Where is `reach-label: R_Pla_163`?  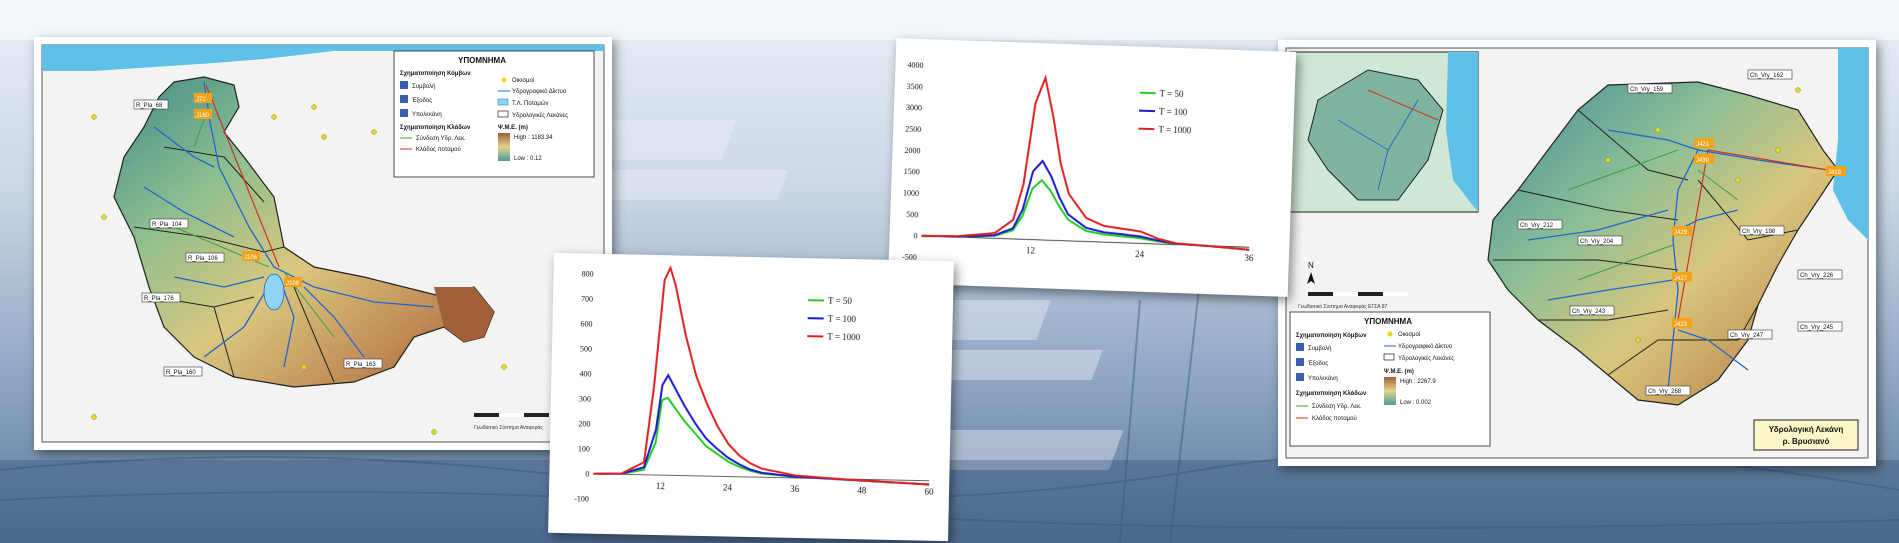
reach-label: R_Pla_163 is located at coordinates (361, 365).